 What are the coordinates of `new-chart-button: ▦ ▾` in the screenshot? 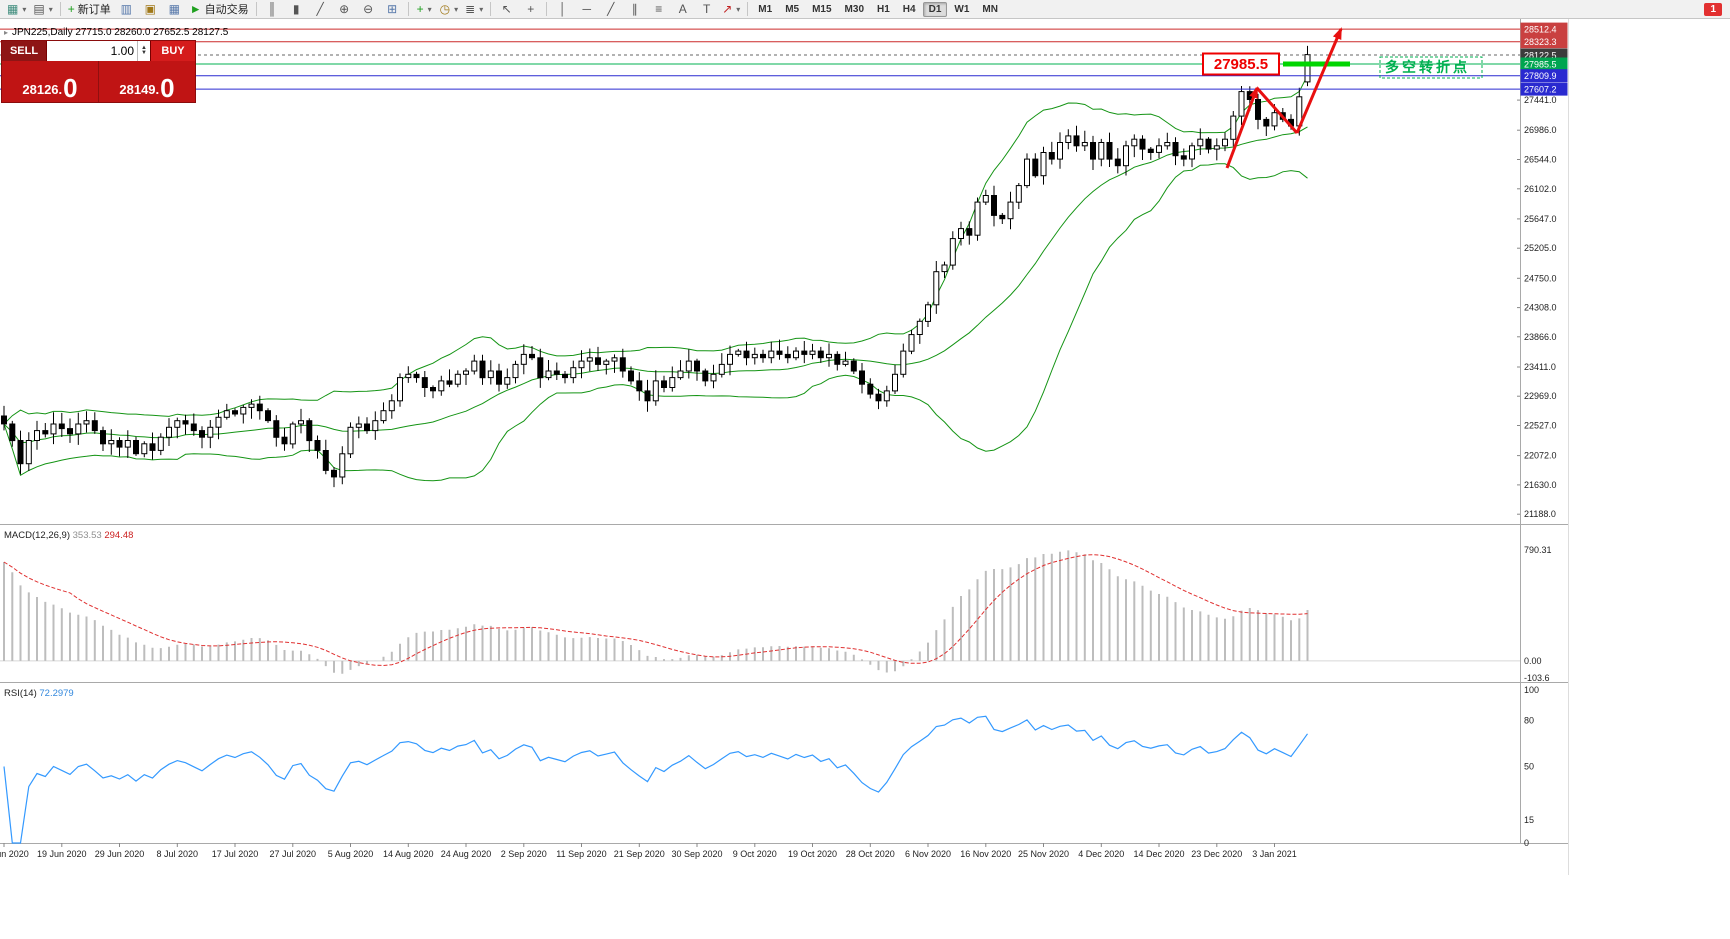 It's located at (16, 9).